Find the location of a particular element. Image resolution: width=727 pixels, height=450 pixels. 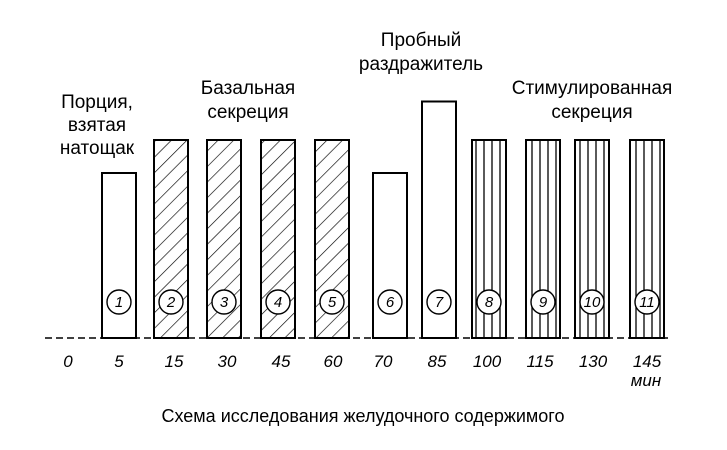

annotation-stimulated-line-2: секреция is located at coordinates (591, 112).